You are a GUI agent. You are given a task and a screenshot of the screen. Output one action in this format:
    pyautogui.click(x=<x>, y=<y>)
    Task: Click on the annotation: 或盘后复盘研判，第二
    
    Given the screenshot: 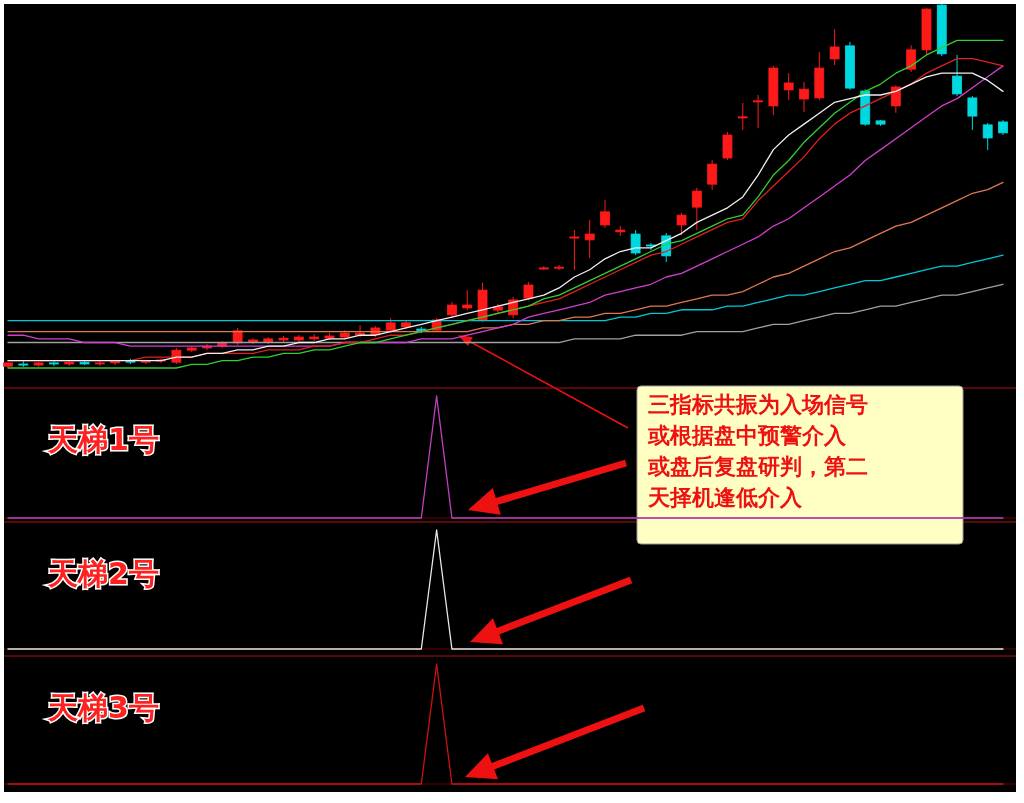 What is the action you would take?
    pyautogui.click(x=757, y=466)
    